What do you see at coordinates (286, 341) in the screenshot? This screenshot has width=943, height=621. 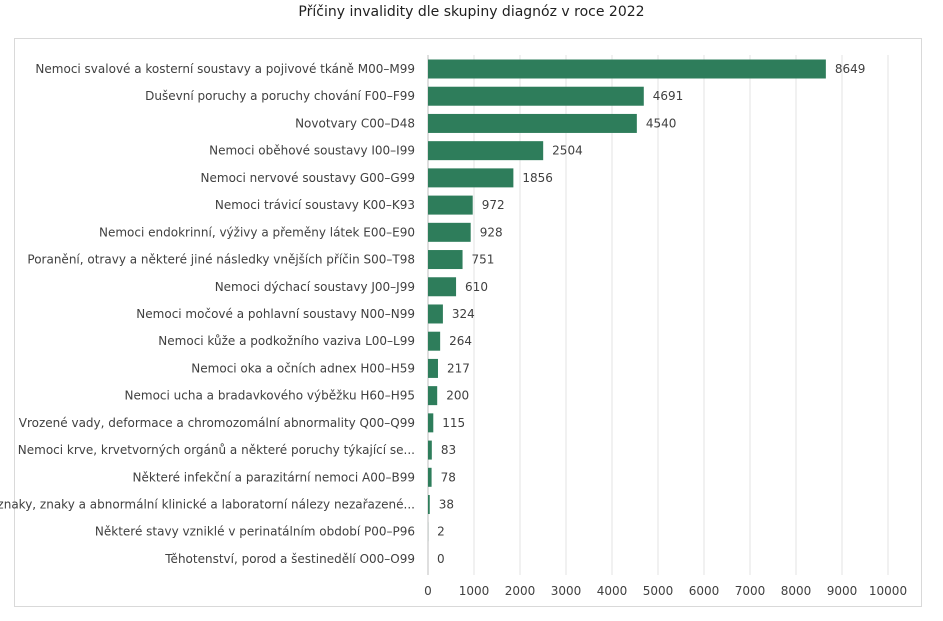 I see `category-label: Nemoci kůže a podkožního vaziva L00–L99` at bounding box center [286, 341].